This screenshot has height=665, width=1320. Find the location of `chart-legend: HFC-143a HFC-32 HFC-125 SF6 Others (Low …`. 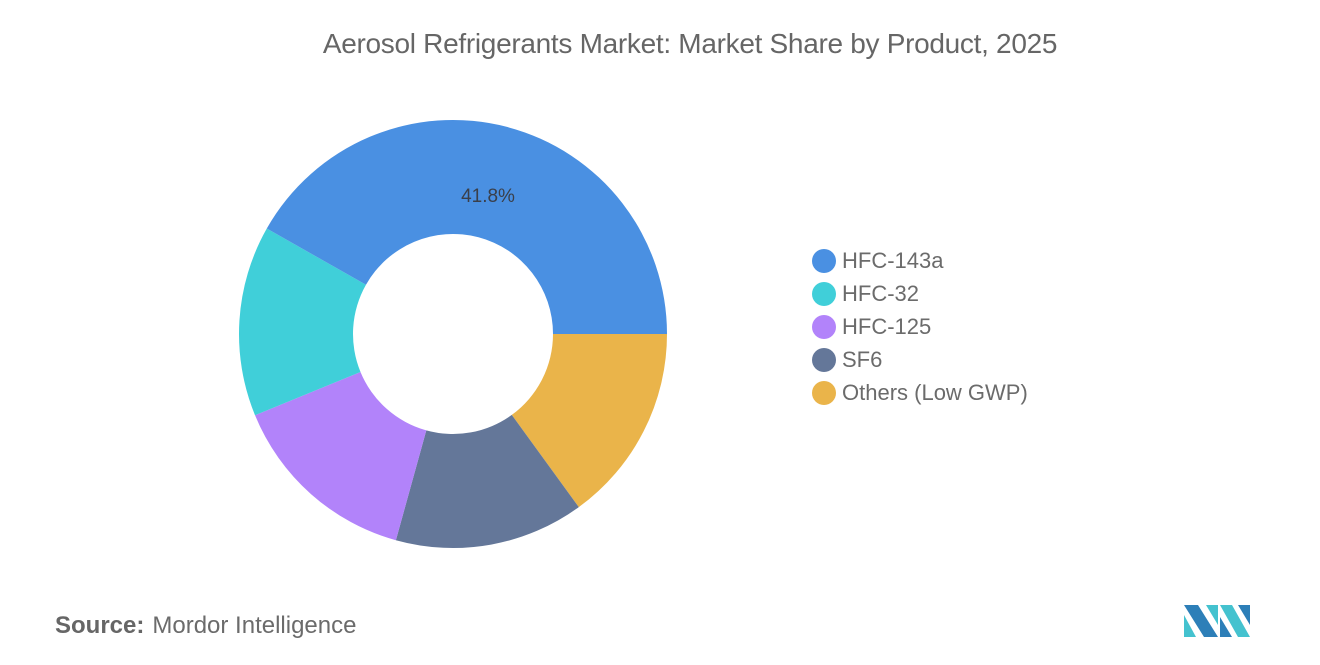

chart-legend: HFC-143a HFC-32 HFC-125 SF6 Others (Low … is located at coordinates (920, 326).